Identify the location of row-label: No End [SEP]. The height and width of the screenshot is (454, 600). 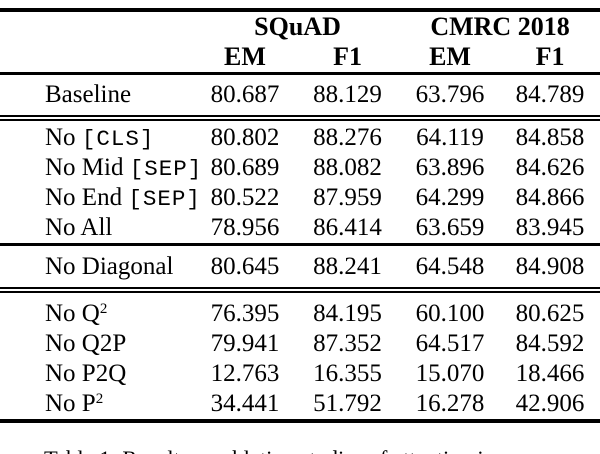
(100, 198).